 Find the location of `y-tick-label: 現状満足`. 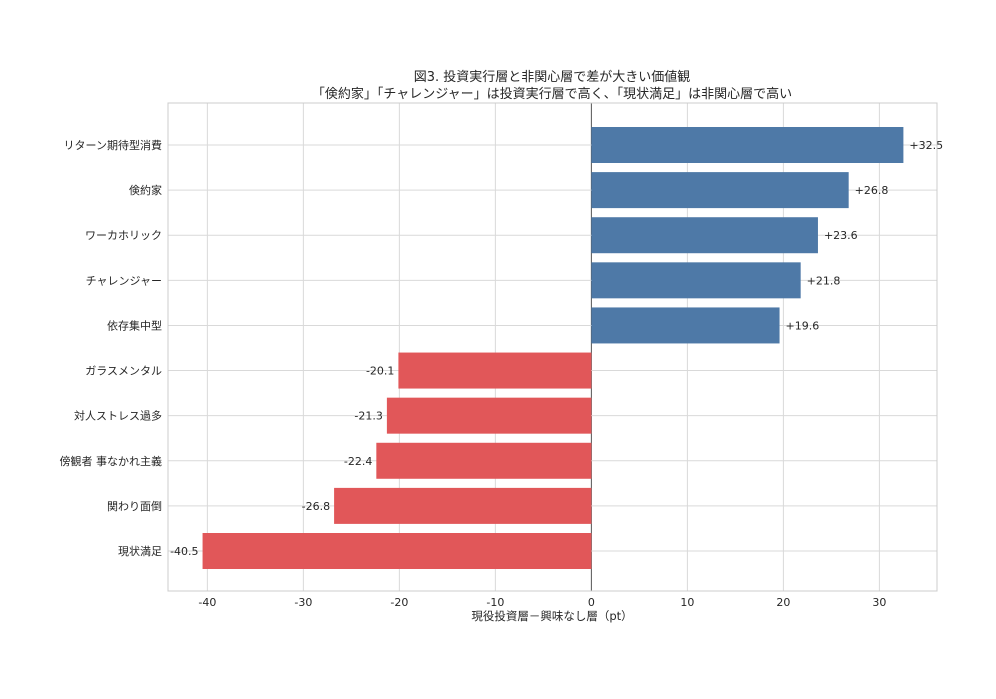

y-tick-label: 現状満足 is located at coordinates (140, 551).